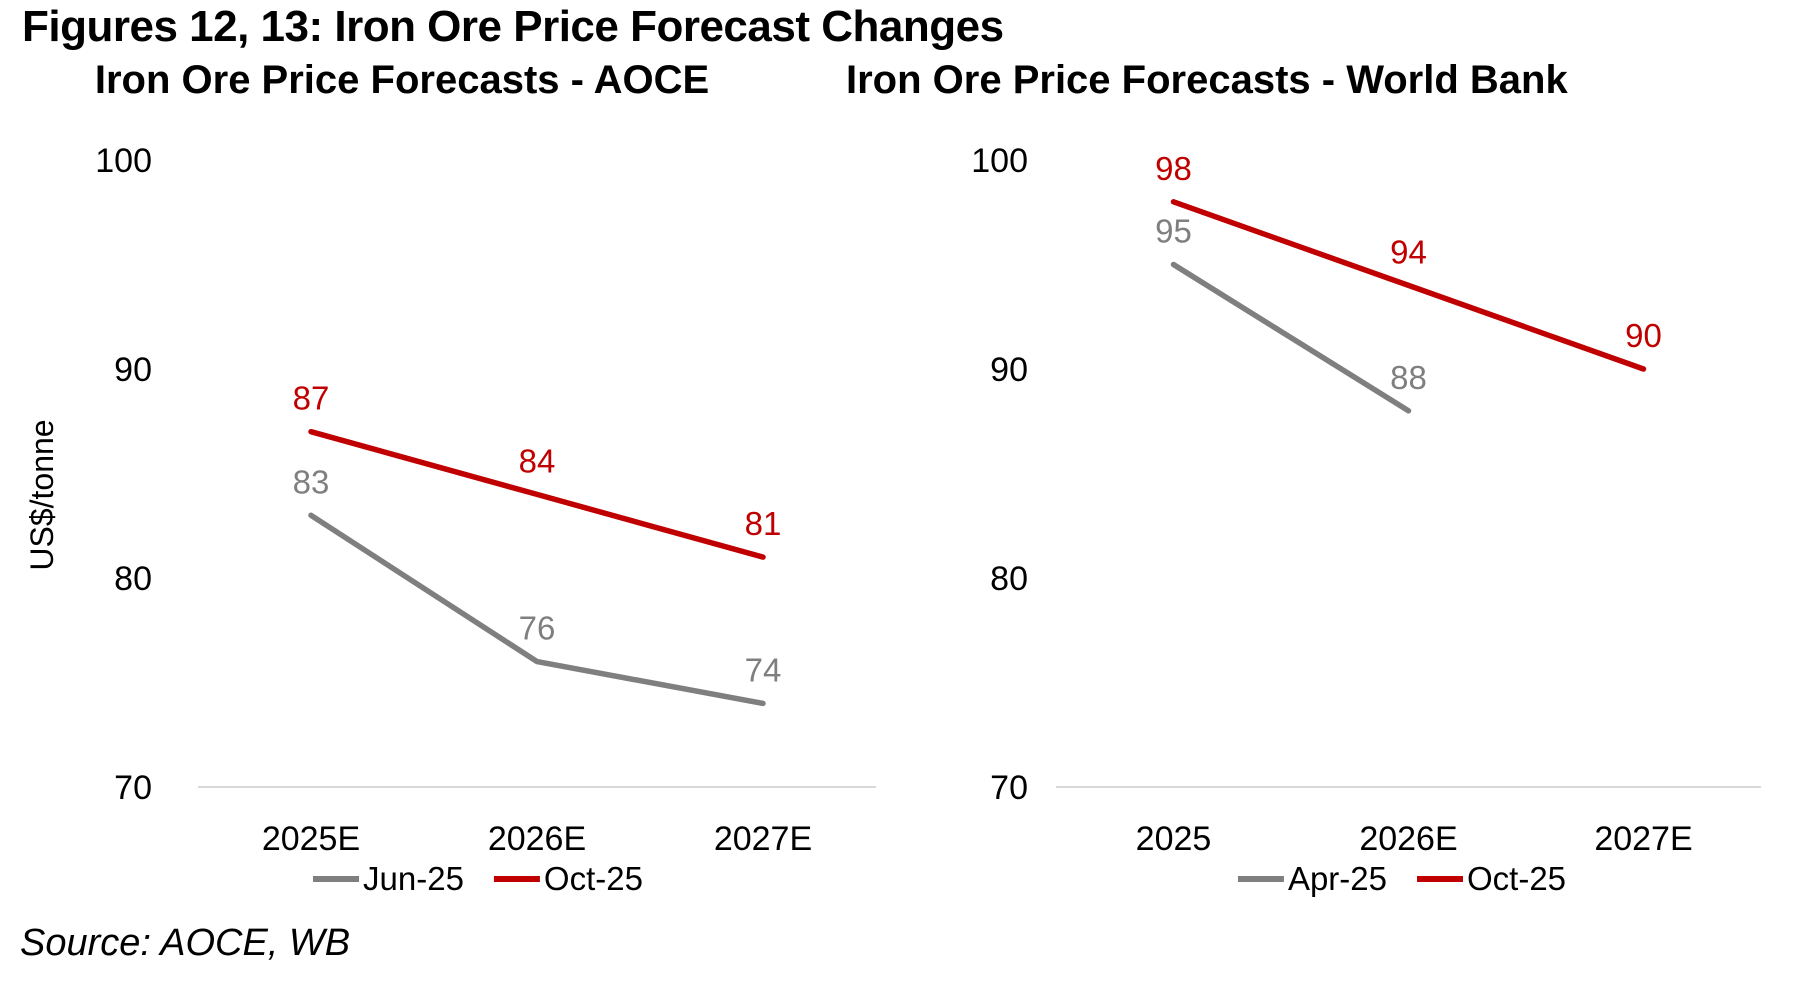 The image size is (1814, 988). I want to click on data-label: 98, so click(1173, 168).